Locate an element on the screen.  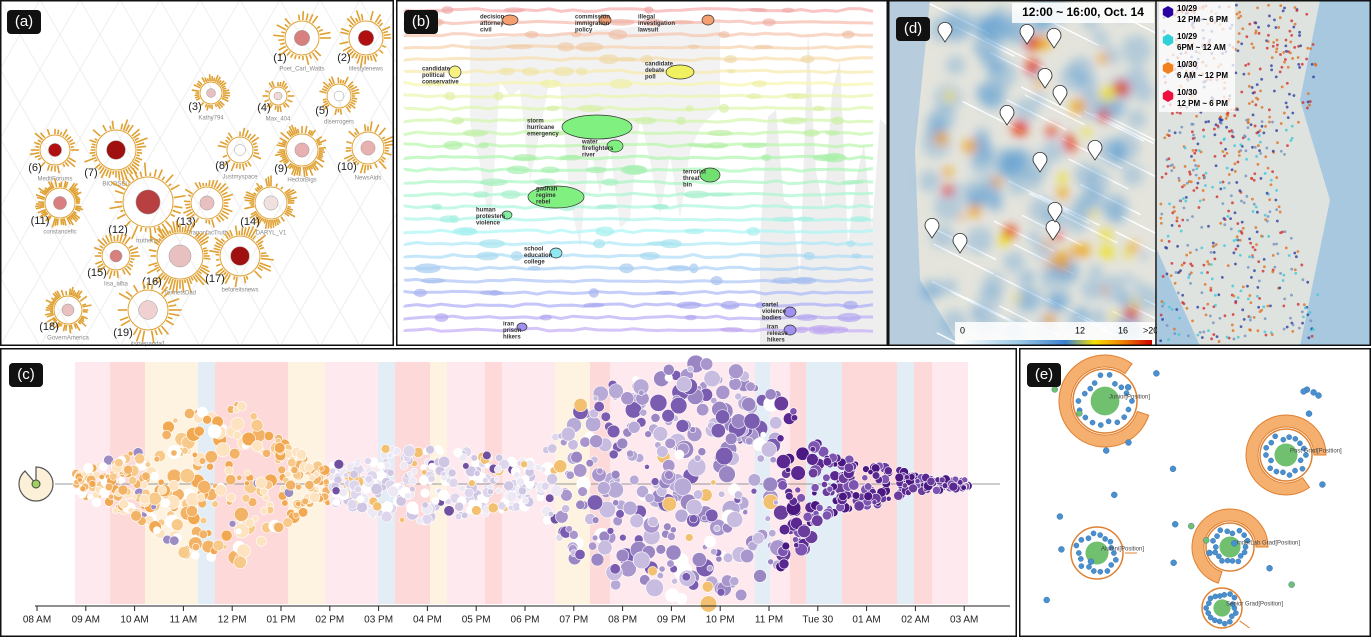
panel-label: (e) is located at coordinates (1044, 374).